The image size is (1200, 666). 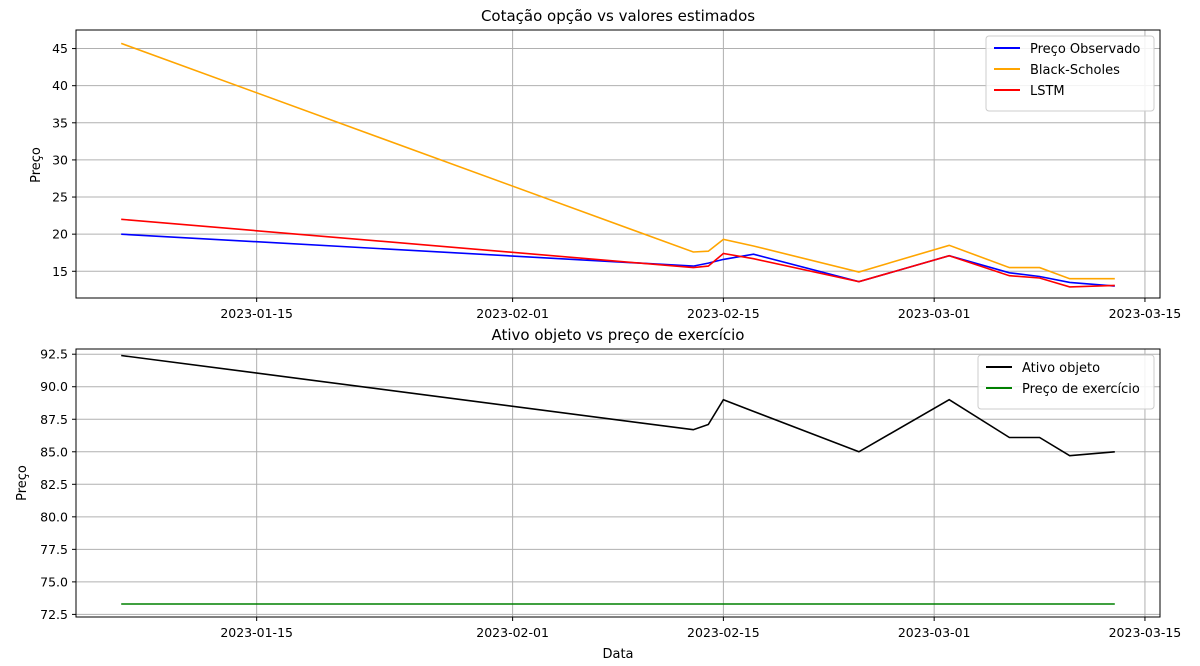 What do you see at coordinates (54, 484) in the screenshot?
I see `y-tick-label: 82.5` at bounding box center [54, 484].